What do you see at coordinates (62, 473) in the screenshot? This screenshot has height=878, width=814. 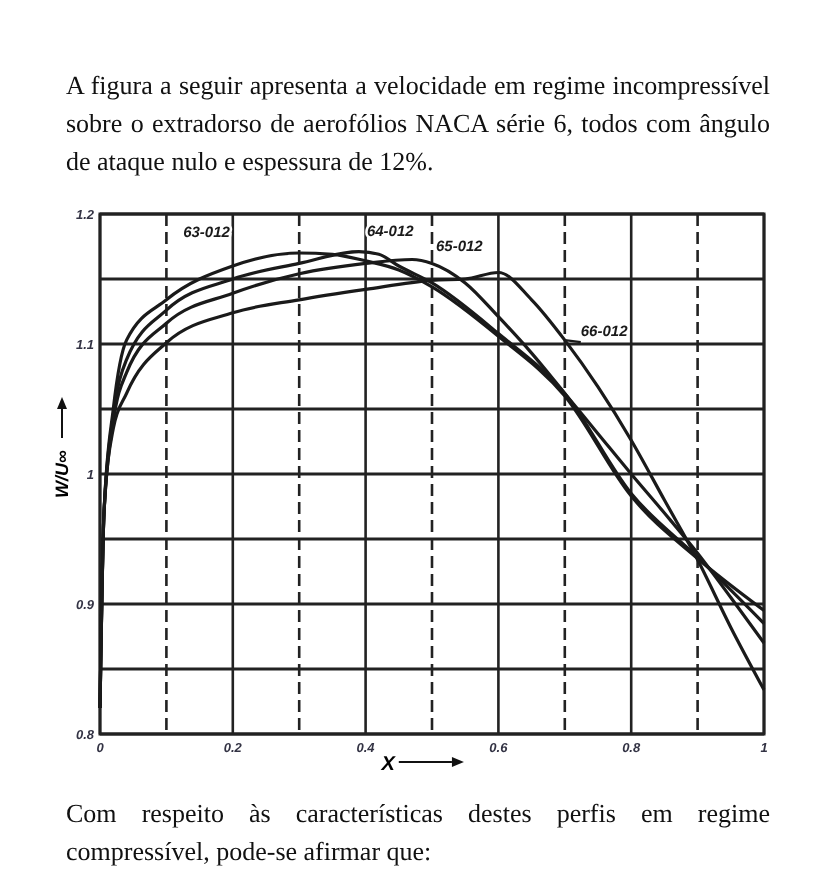 I see `y-axis-title: W/U∞` at bounding box center [62, 473].